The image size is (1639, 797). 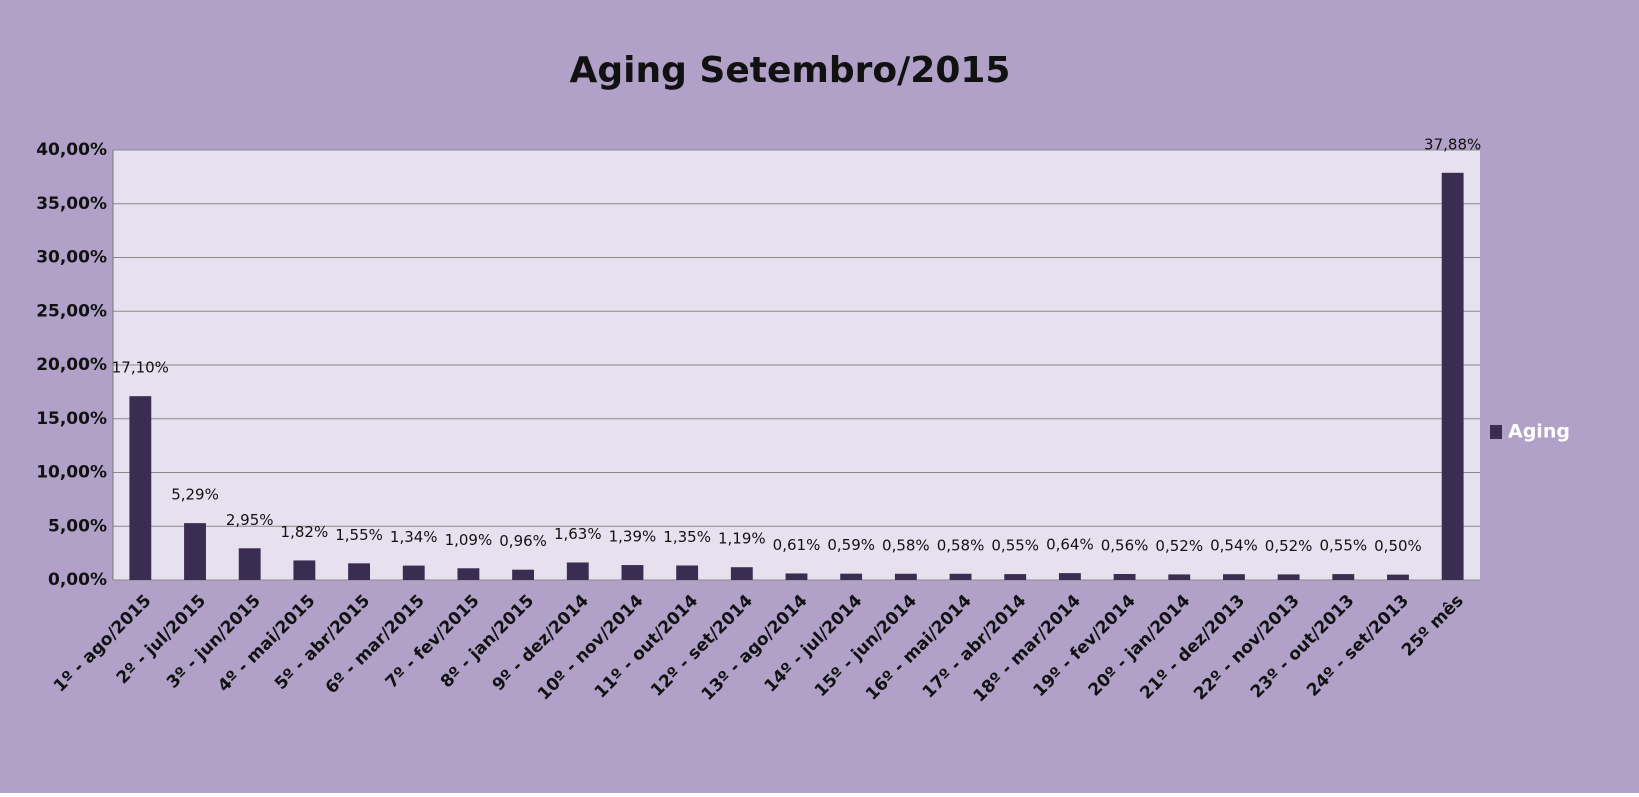 What do you see at coordinates (469, 540) in the screenshot?
I see `data-label: 1,09%` at bounding box center [469, 540].